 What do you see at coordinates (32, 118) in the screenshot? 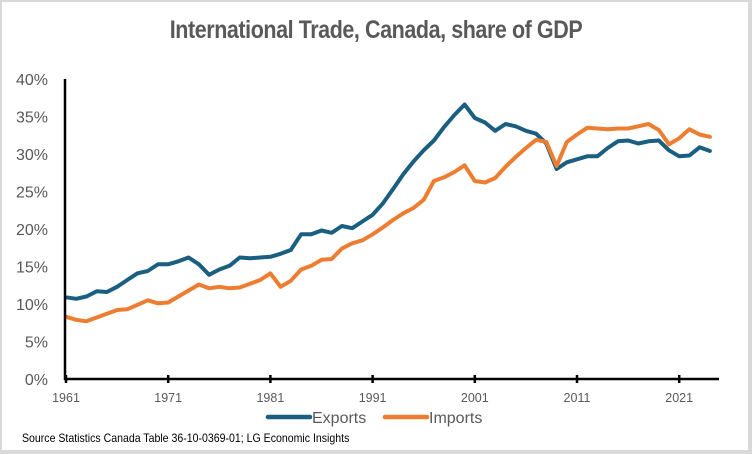
I see `y-tick-label: 35%` at bounding box center [32, 118].